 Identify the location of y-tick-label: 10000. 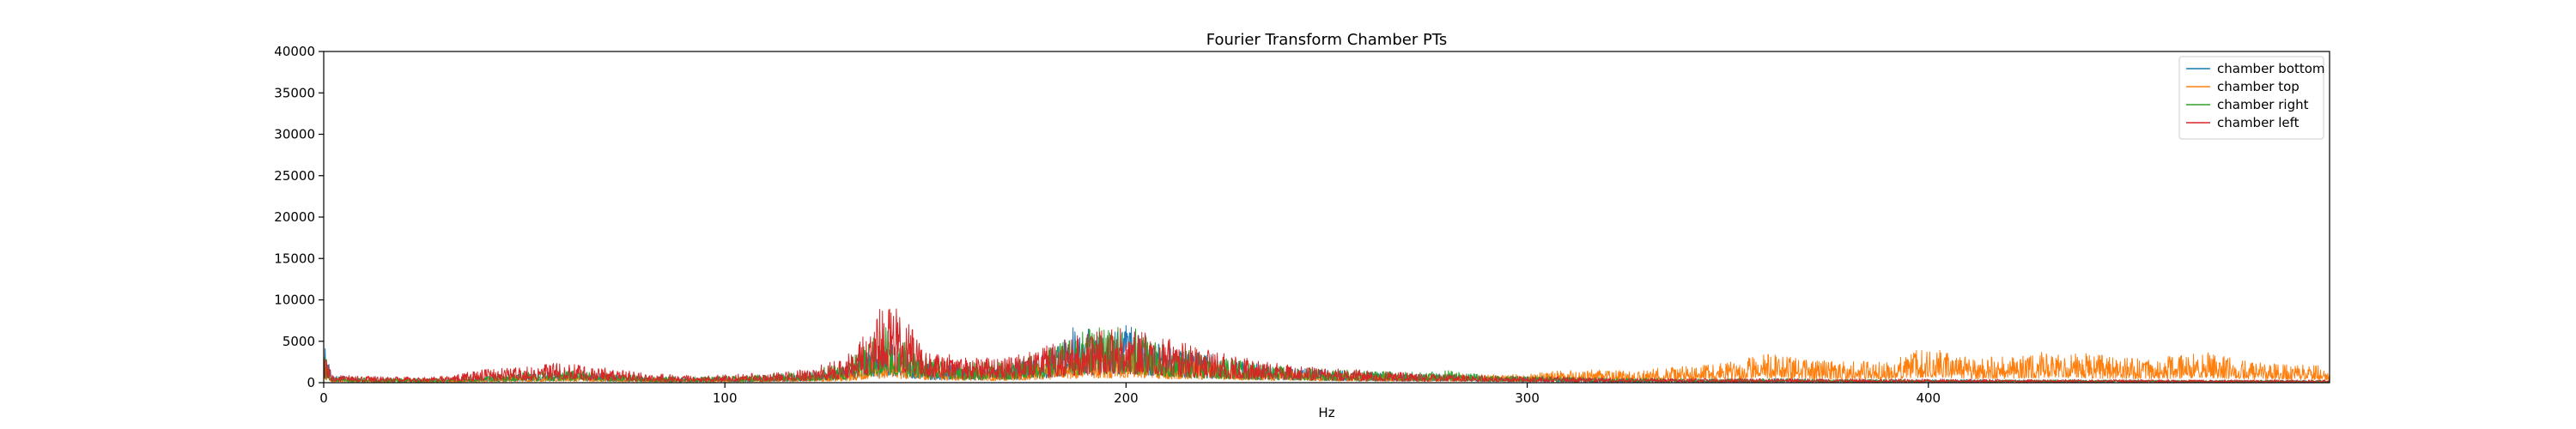
(294, 300).